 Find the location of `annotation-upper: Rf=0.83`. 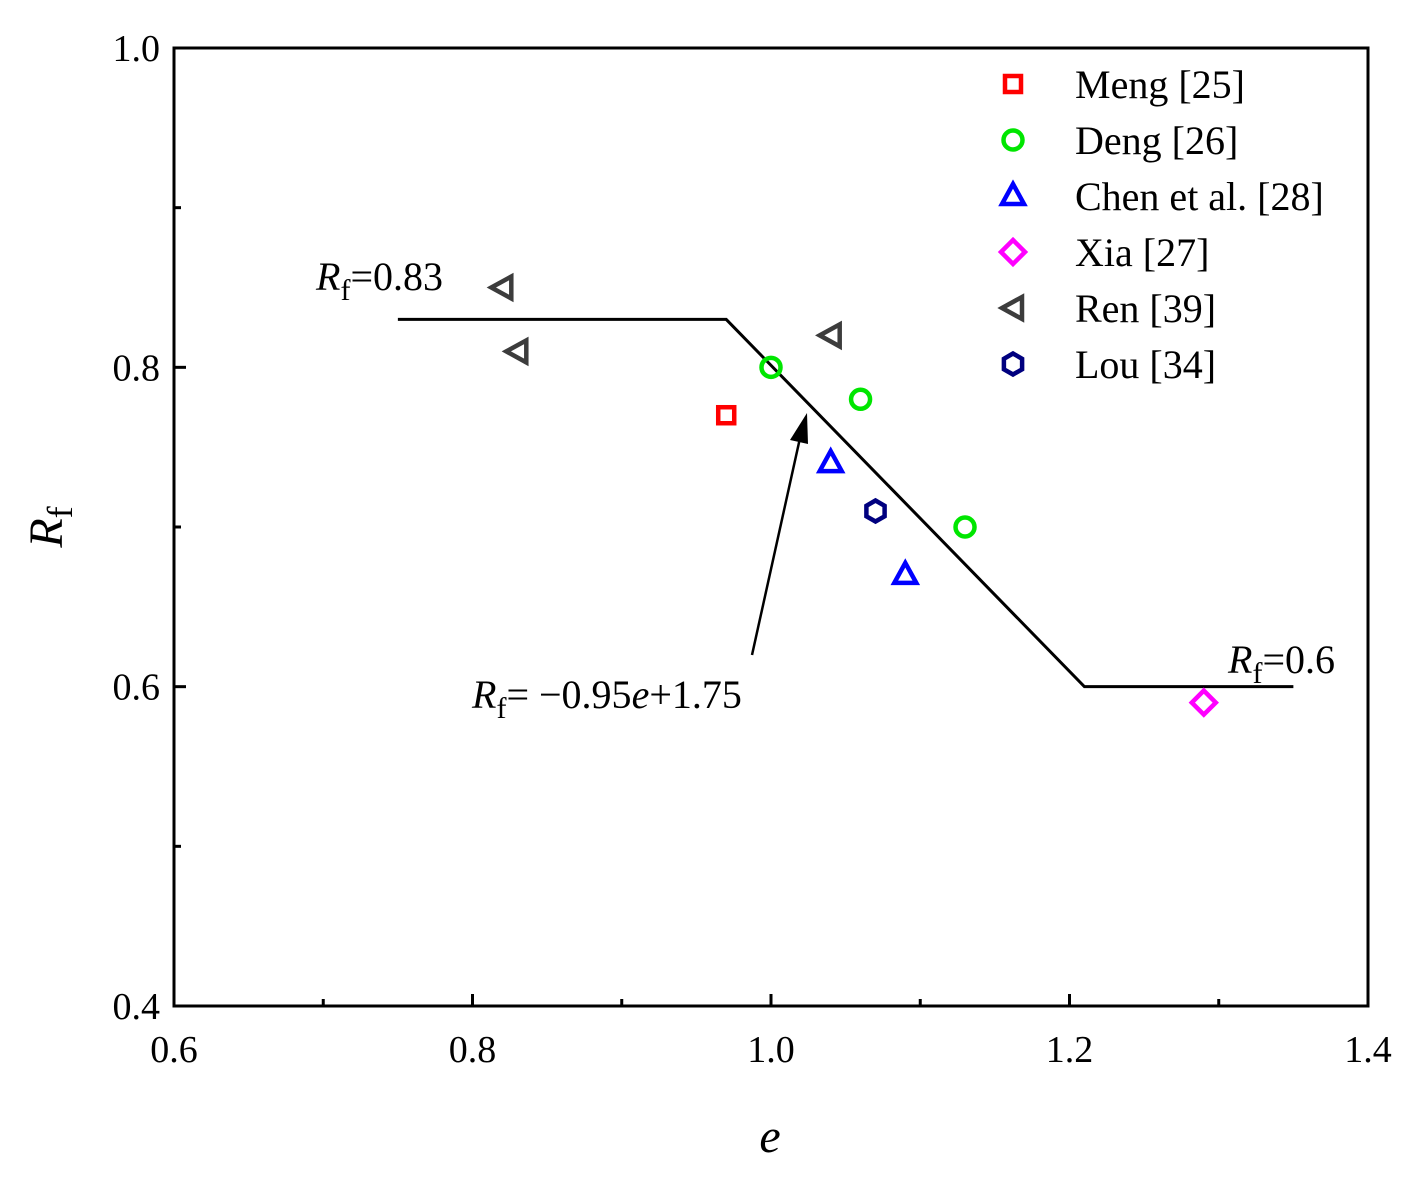

annotation-upper: Rf=0.83 is located at coordinates (379, 280).